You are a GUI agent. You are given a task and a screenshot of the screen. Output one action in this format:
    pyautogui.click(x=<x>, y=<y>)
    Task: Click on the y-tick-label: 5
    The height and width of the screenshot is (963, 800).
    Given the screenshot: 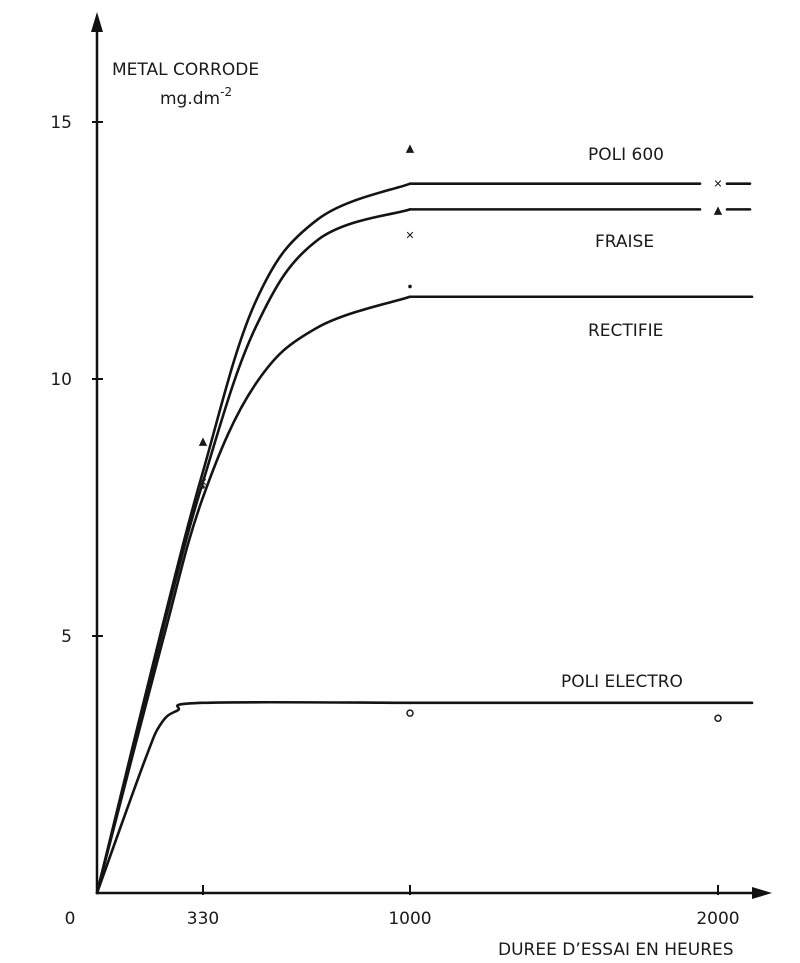 What is the action you would take?
    pyautogui.click(x=66, y=637)
    